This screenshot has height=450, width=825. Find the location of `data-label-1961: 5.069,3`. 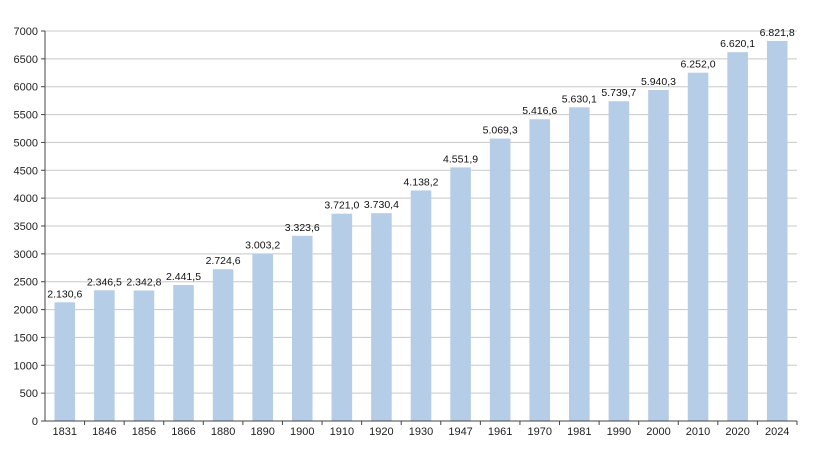

data-label-1961: 5.069,3 is located at coordinates (500, 131).